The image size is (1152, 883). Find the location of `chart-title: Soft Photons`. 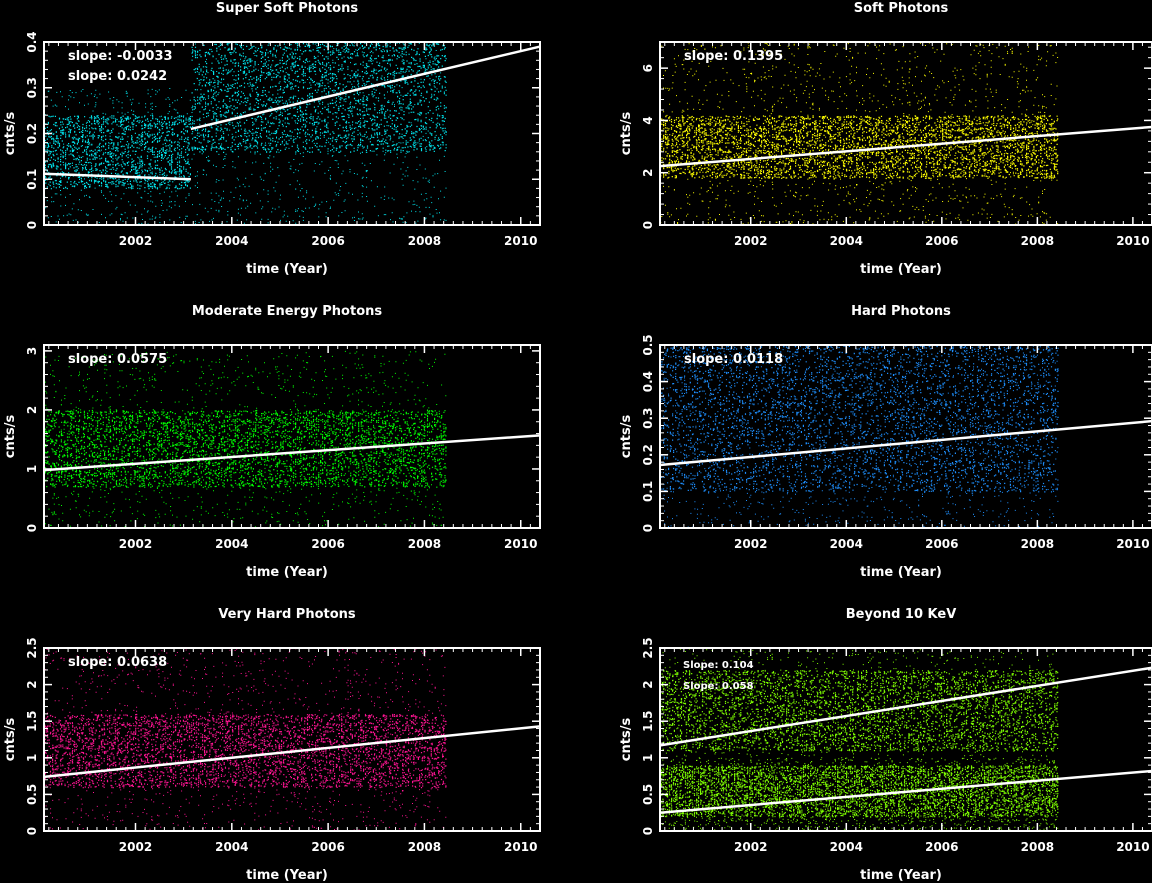

chart-title: Soft Photons is located at coordinates (901, 8).